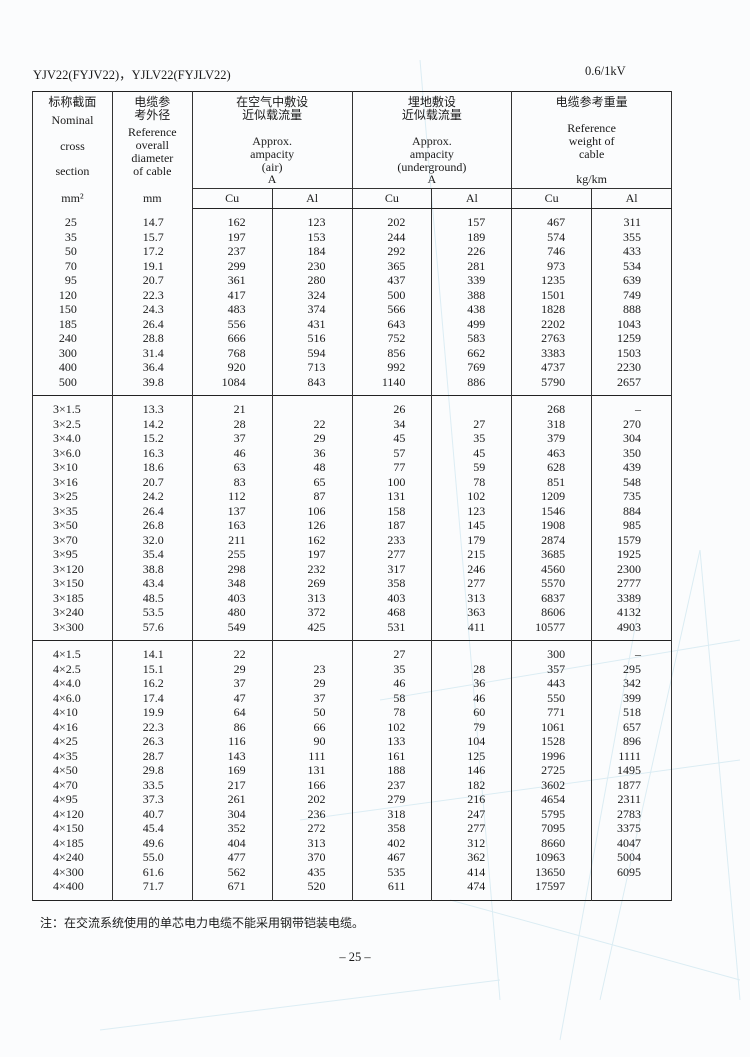  Describe the element at coordinates (472, 338) in the screenshot. I see `table-cell: 583` at that location.